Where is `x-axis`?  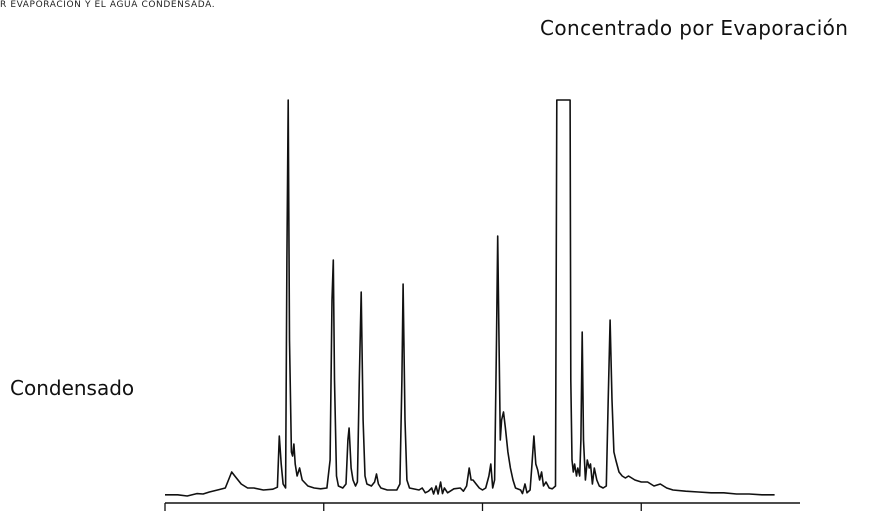
x-axis is located at coordinates (482, 506).